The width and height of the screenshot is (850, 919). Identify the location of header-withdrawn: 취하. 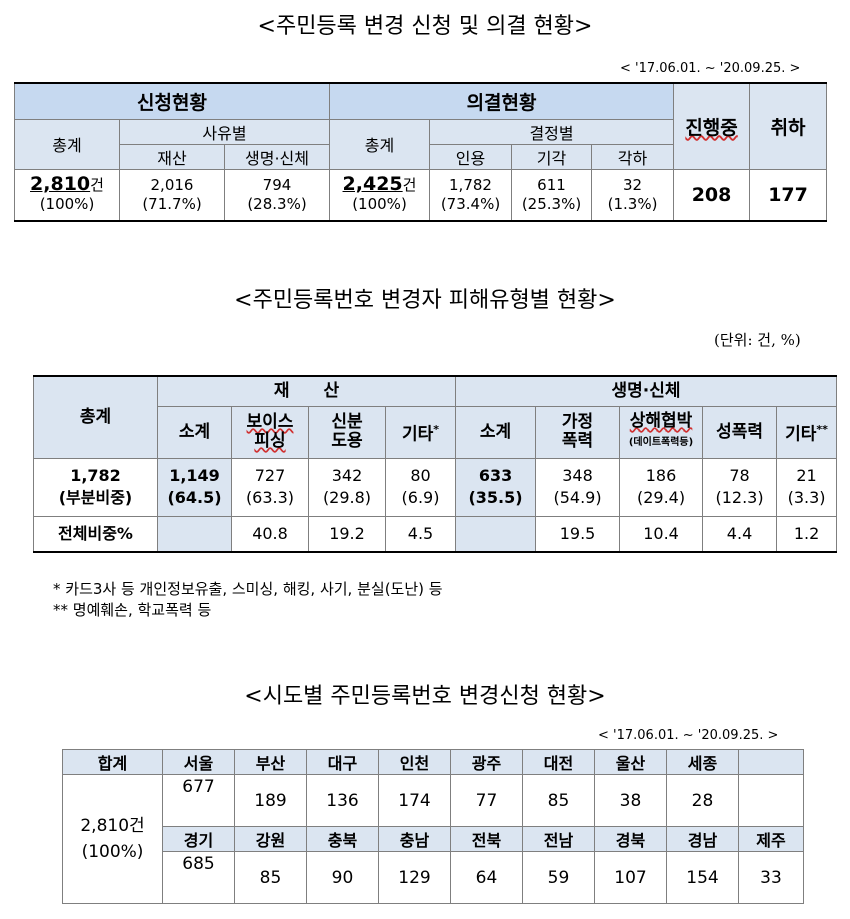
(788, 126).